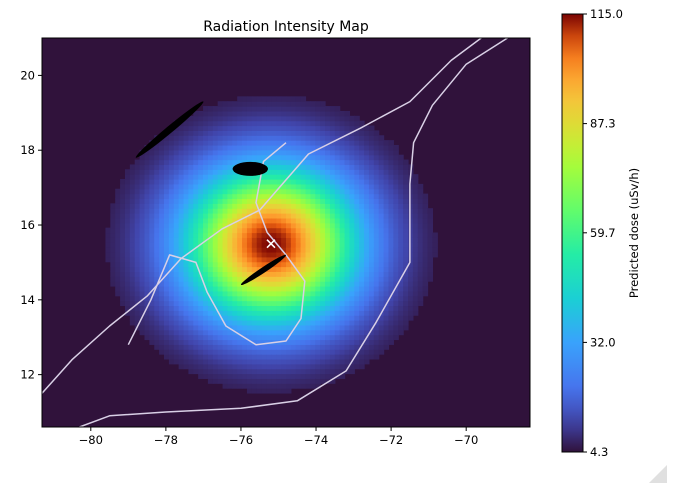  I want to click on colorbar-tick-label: 32.0, so click(603, 342).